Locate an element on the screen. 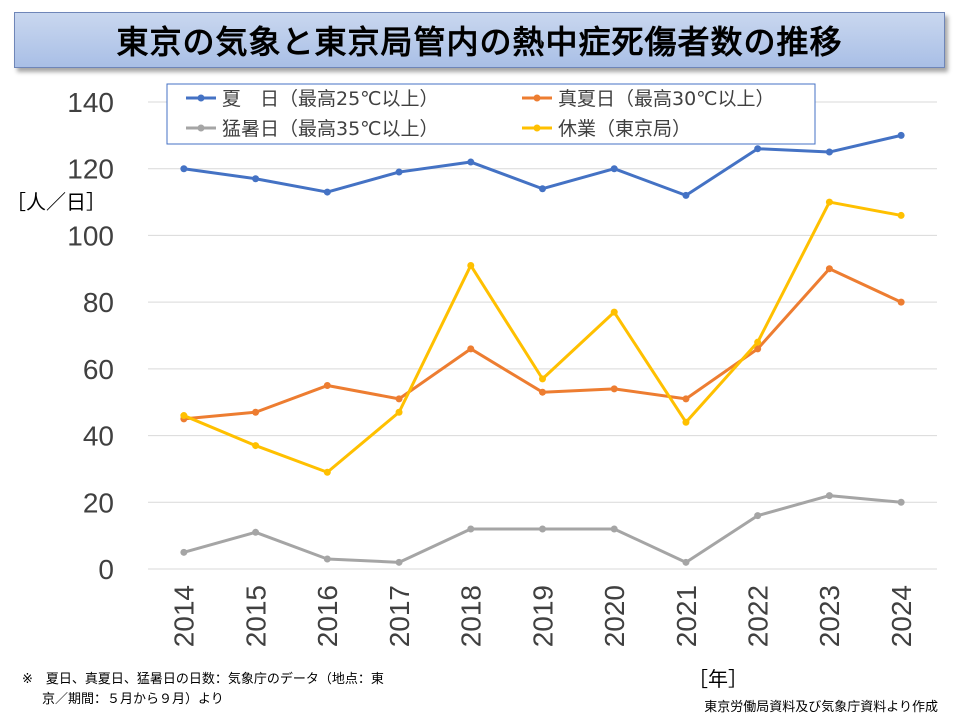 The height and width of the screenshot is (720, 960). title-banner: 東京の気象と東京局管内の熱中症死傷者数の推移 is located at coordinates (479, 40).